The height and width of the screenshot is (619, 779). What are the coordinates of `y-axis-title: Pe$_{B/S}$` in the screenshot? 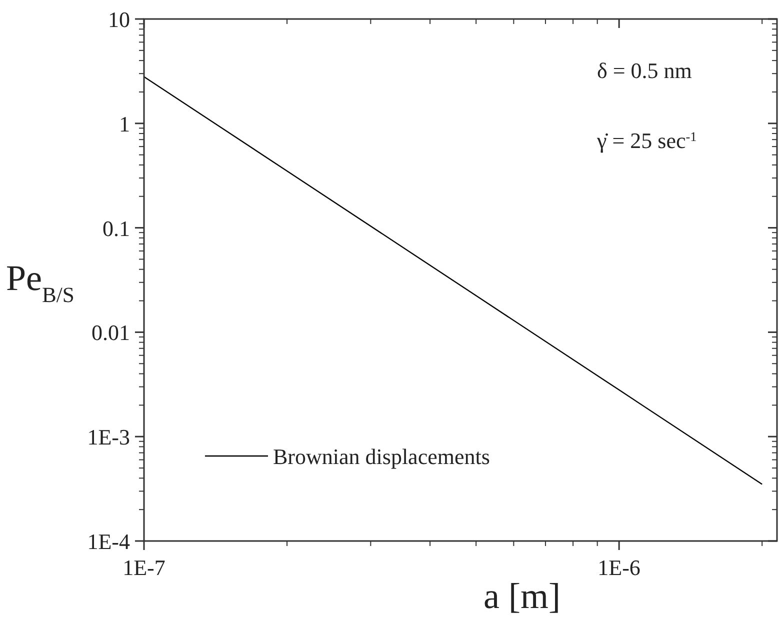 It's located at (40, 282).